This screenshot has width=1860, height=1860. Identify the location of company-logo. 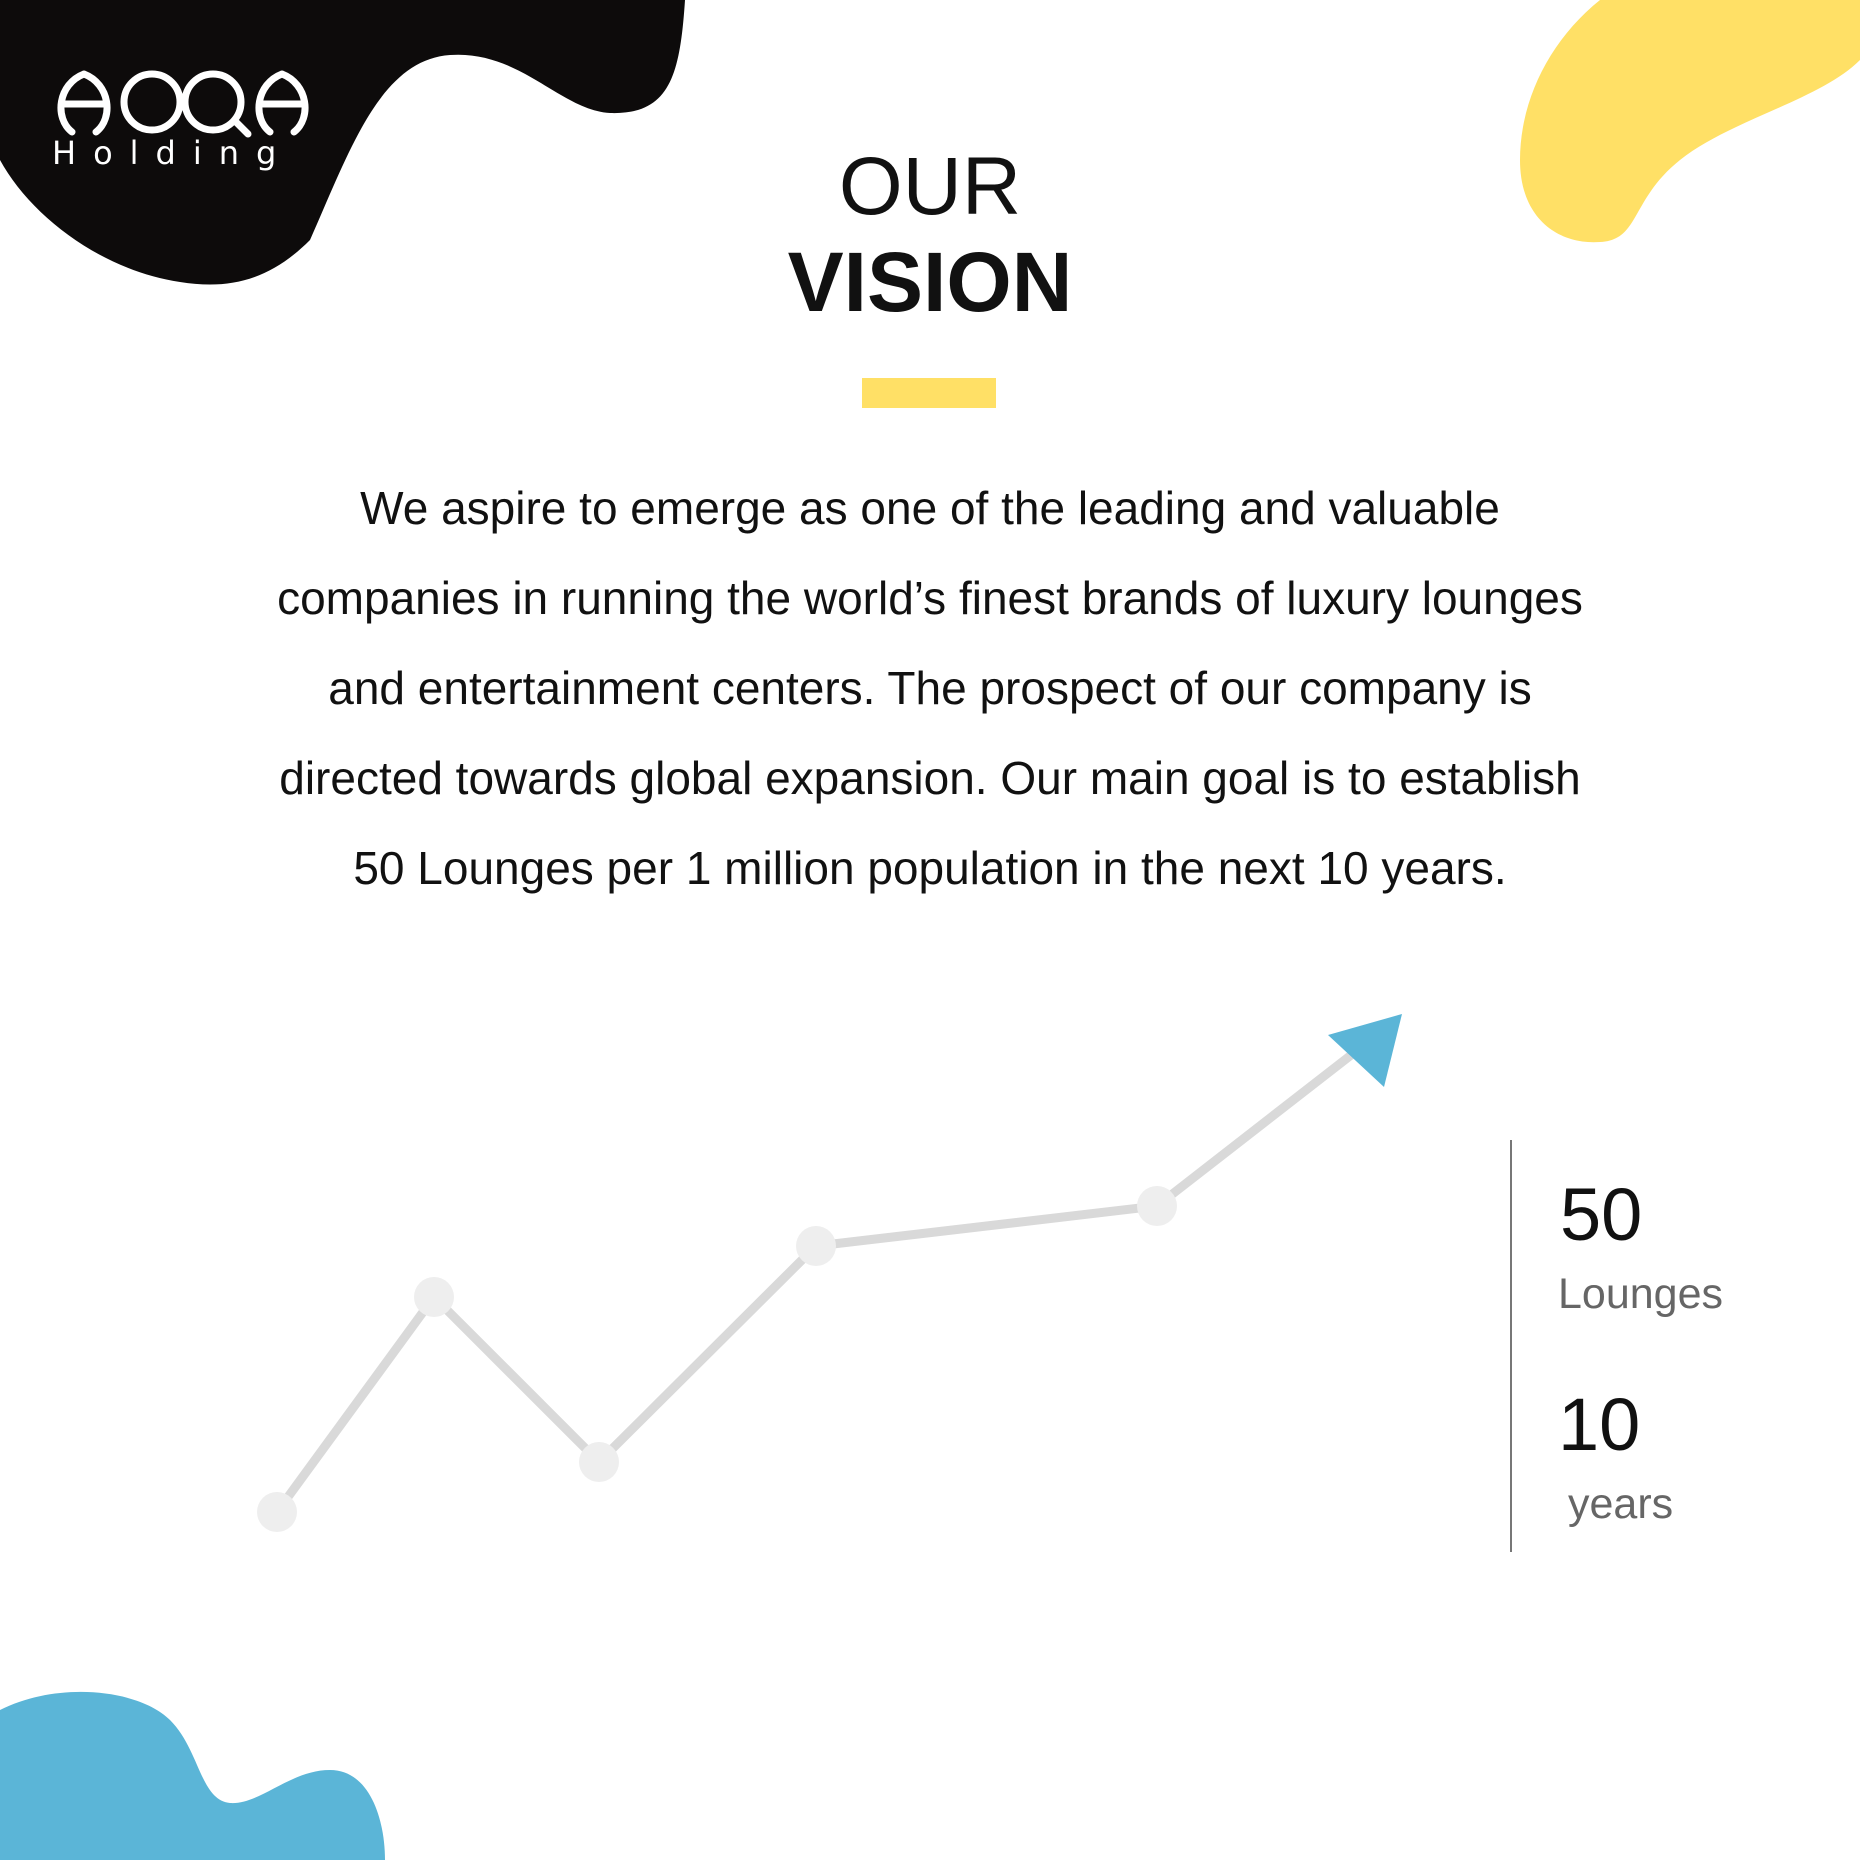
(183, 104).